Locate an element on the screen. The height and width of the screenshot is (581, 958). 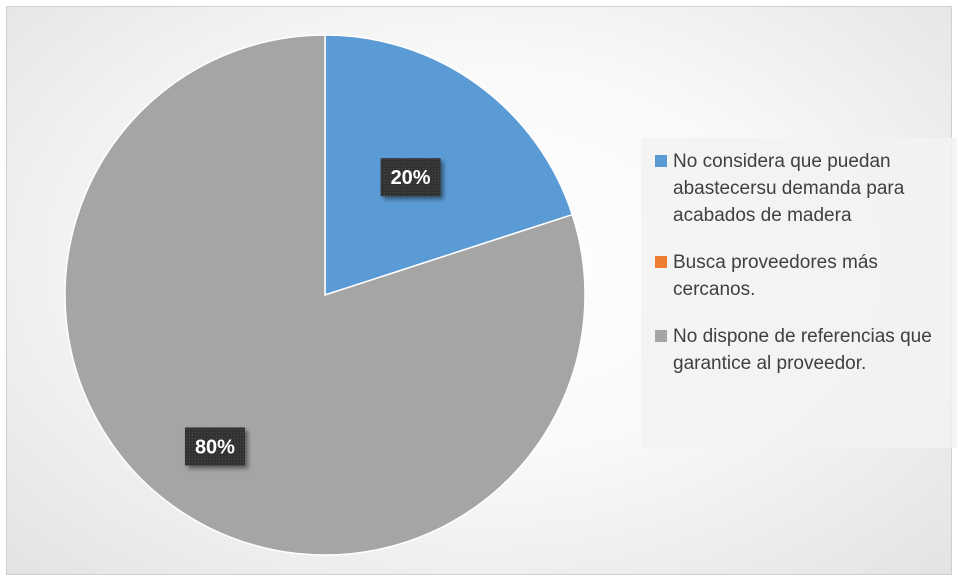
legend-label: Busca proveedores más cercanos. is located at coordinates (775, 276).